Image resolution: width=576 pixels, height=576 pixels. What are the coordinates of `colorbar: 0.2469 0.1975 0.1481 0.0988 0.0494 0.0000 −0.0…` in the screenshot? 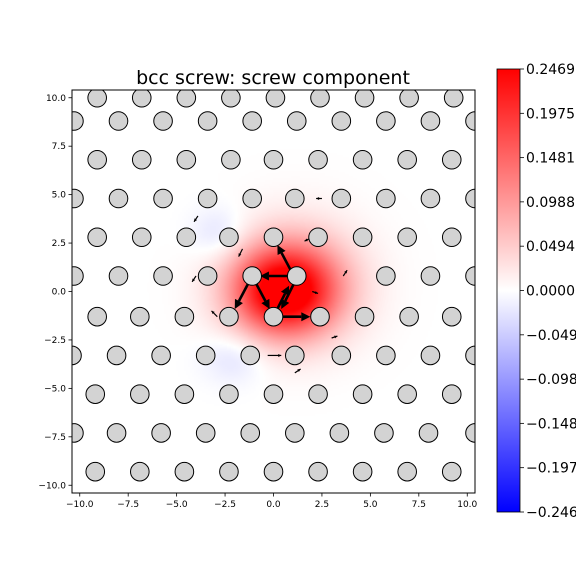 It's located at (536, 291).